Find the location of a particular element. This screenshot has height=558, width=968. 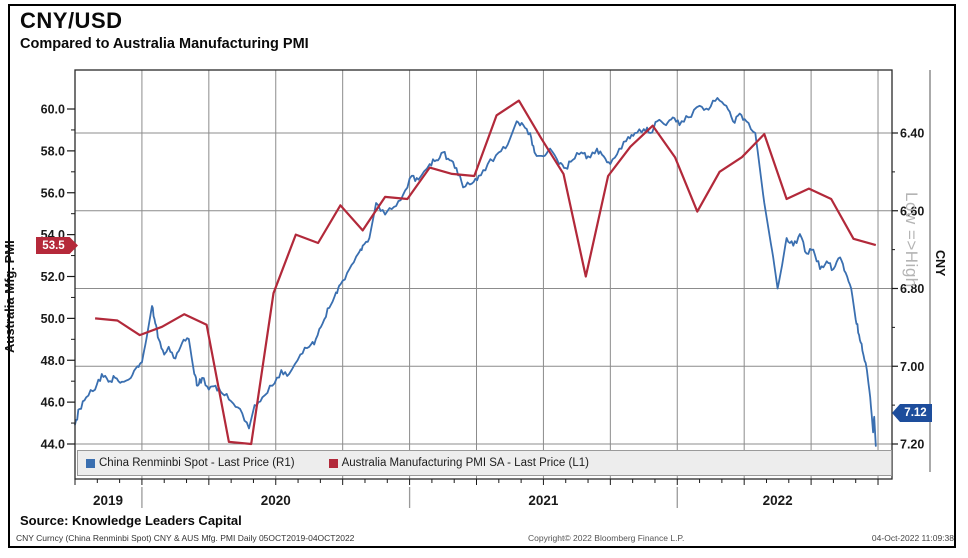

chart-subtitle: Compared to Australia Manufacturing PMI is located at coordinates (164, 44).